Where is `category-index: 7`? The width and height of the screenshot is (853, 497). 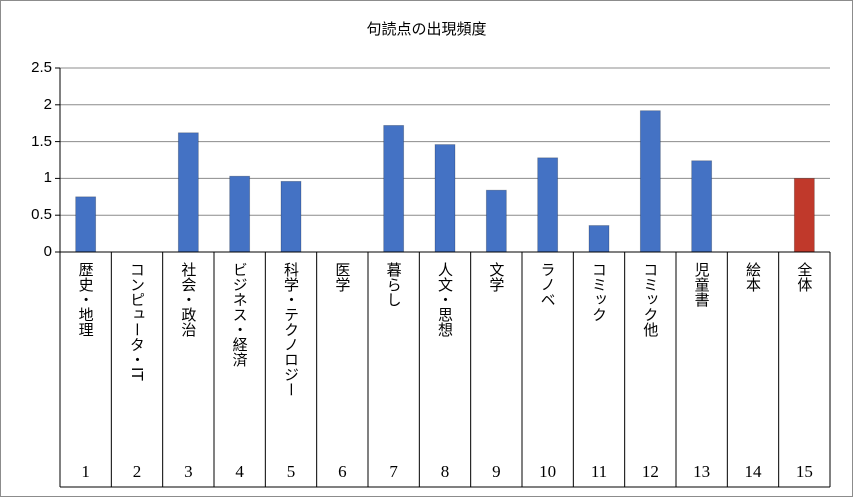
category-index: 7 is located at coordinates (393, 471).